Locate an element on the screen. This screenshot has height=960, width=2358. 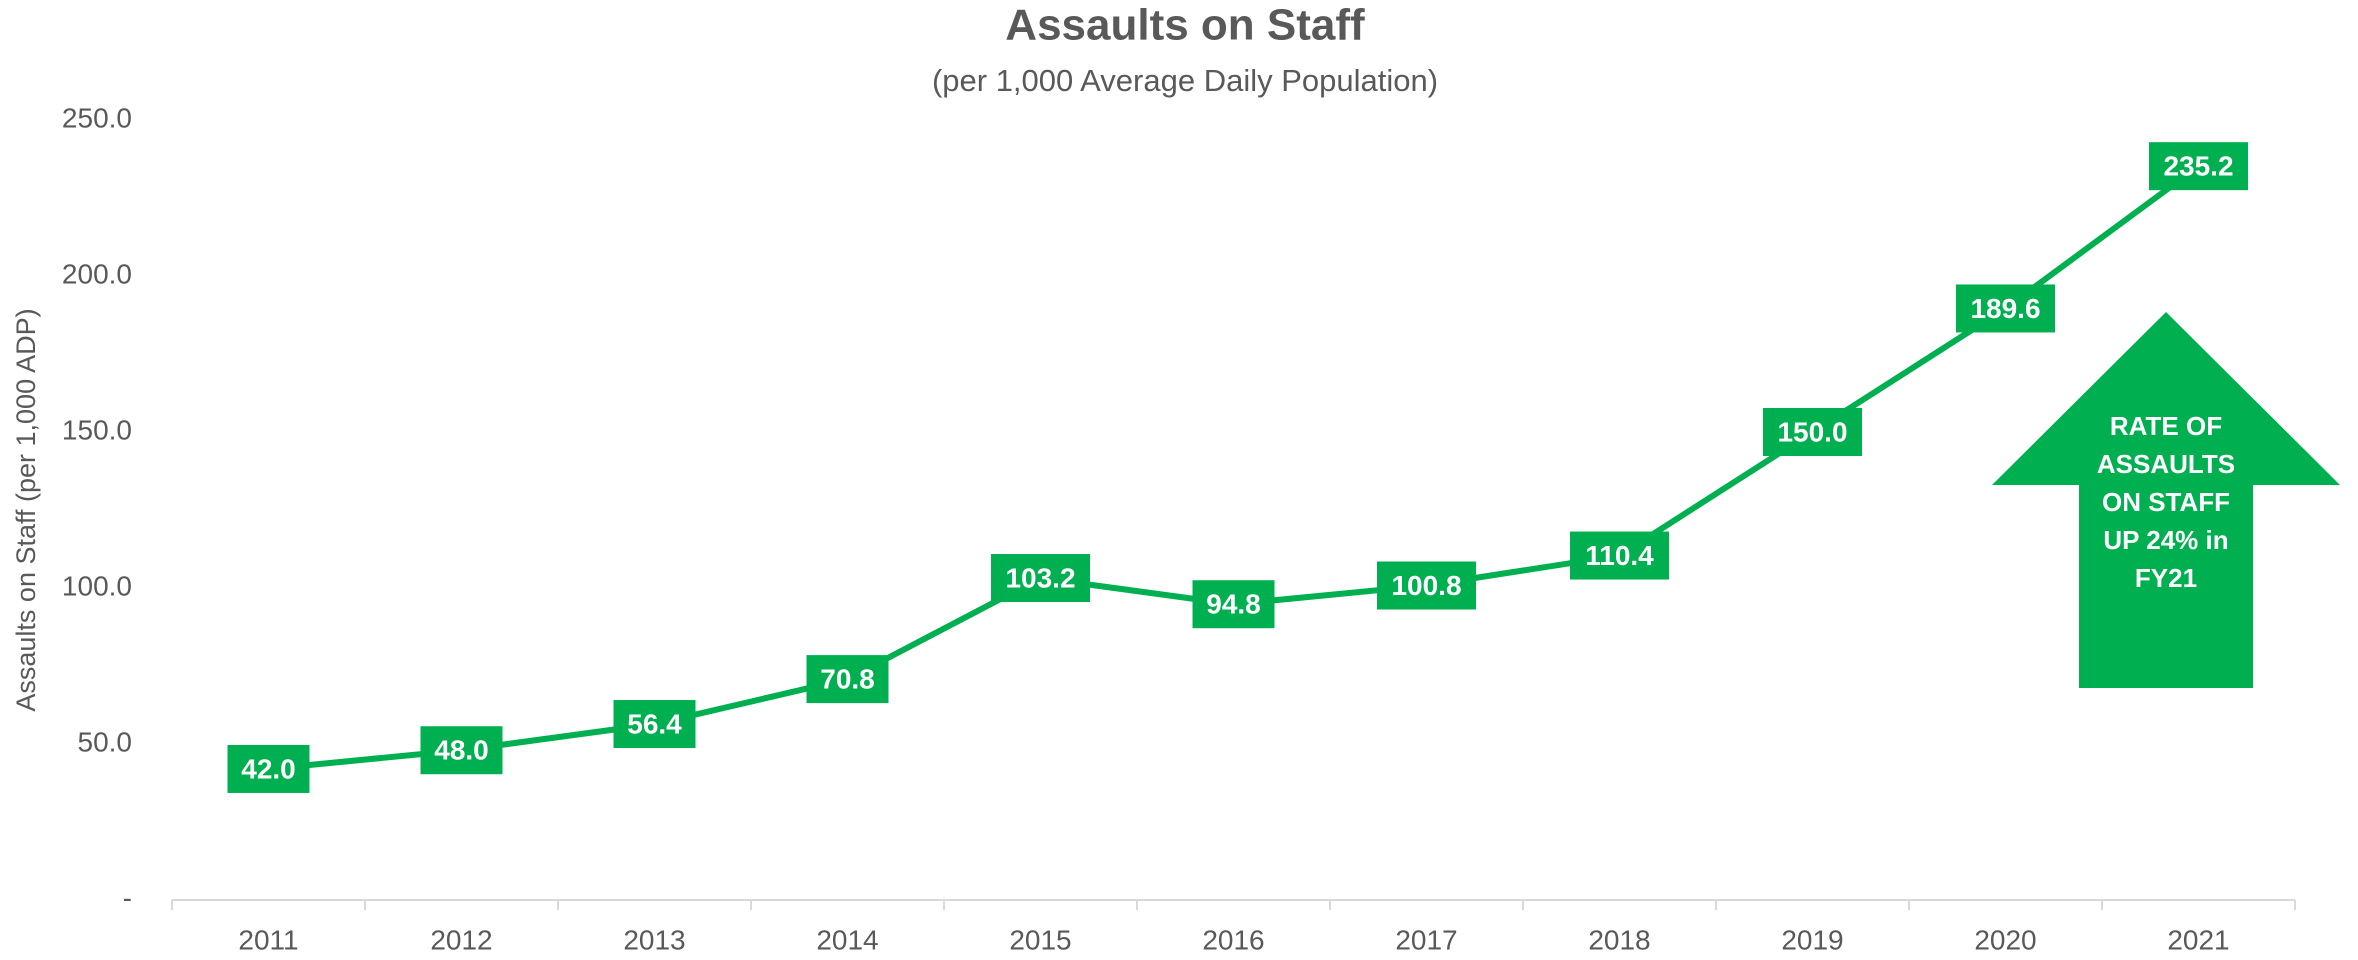
data-label: 56.4 is located at coordinates (654, 723).